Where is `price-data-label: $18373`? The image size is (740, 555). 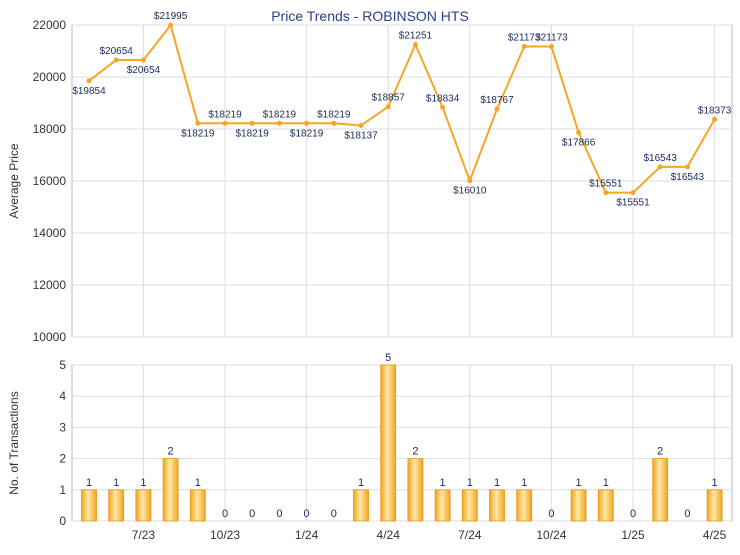 price-data-label: $18373 is located at coordinates (715, 110).